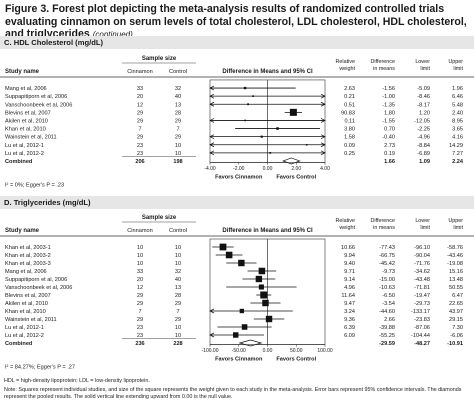  What do you see at coordinates (178, 231) in the screenshot?
I see `tg-control-header: Control` at bounding box center [178, 231].